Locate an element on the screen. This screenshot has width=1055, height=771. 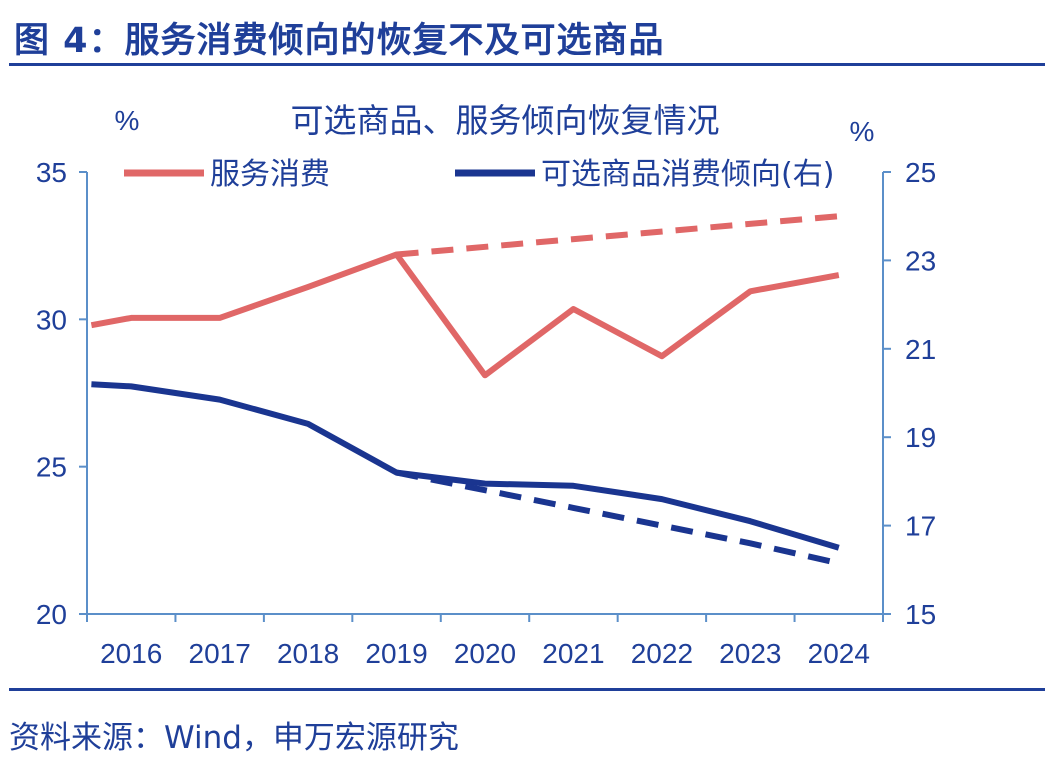
left-y-tick-label: 25 is located at coordinates (51, 467).